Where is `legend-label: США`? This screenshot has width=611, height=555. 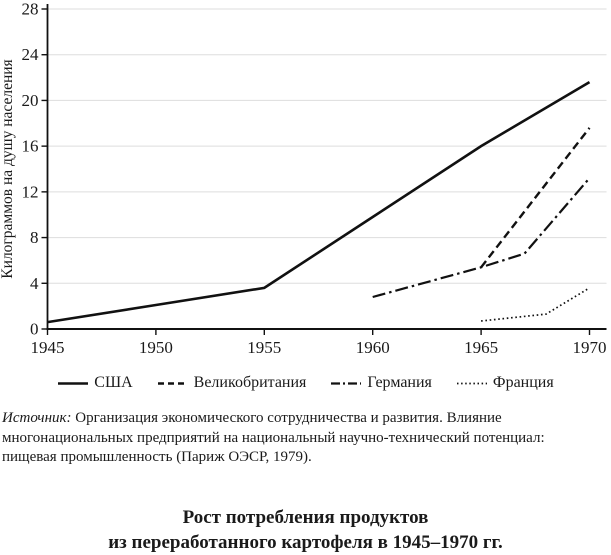
legend-label: США is located at coordinates (113, 382).